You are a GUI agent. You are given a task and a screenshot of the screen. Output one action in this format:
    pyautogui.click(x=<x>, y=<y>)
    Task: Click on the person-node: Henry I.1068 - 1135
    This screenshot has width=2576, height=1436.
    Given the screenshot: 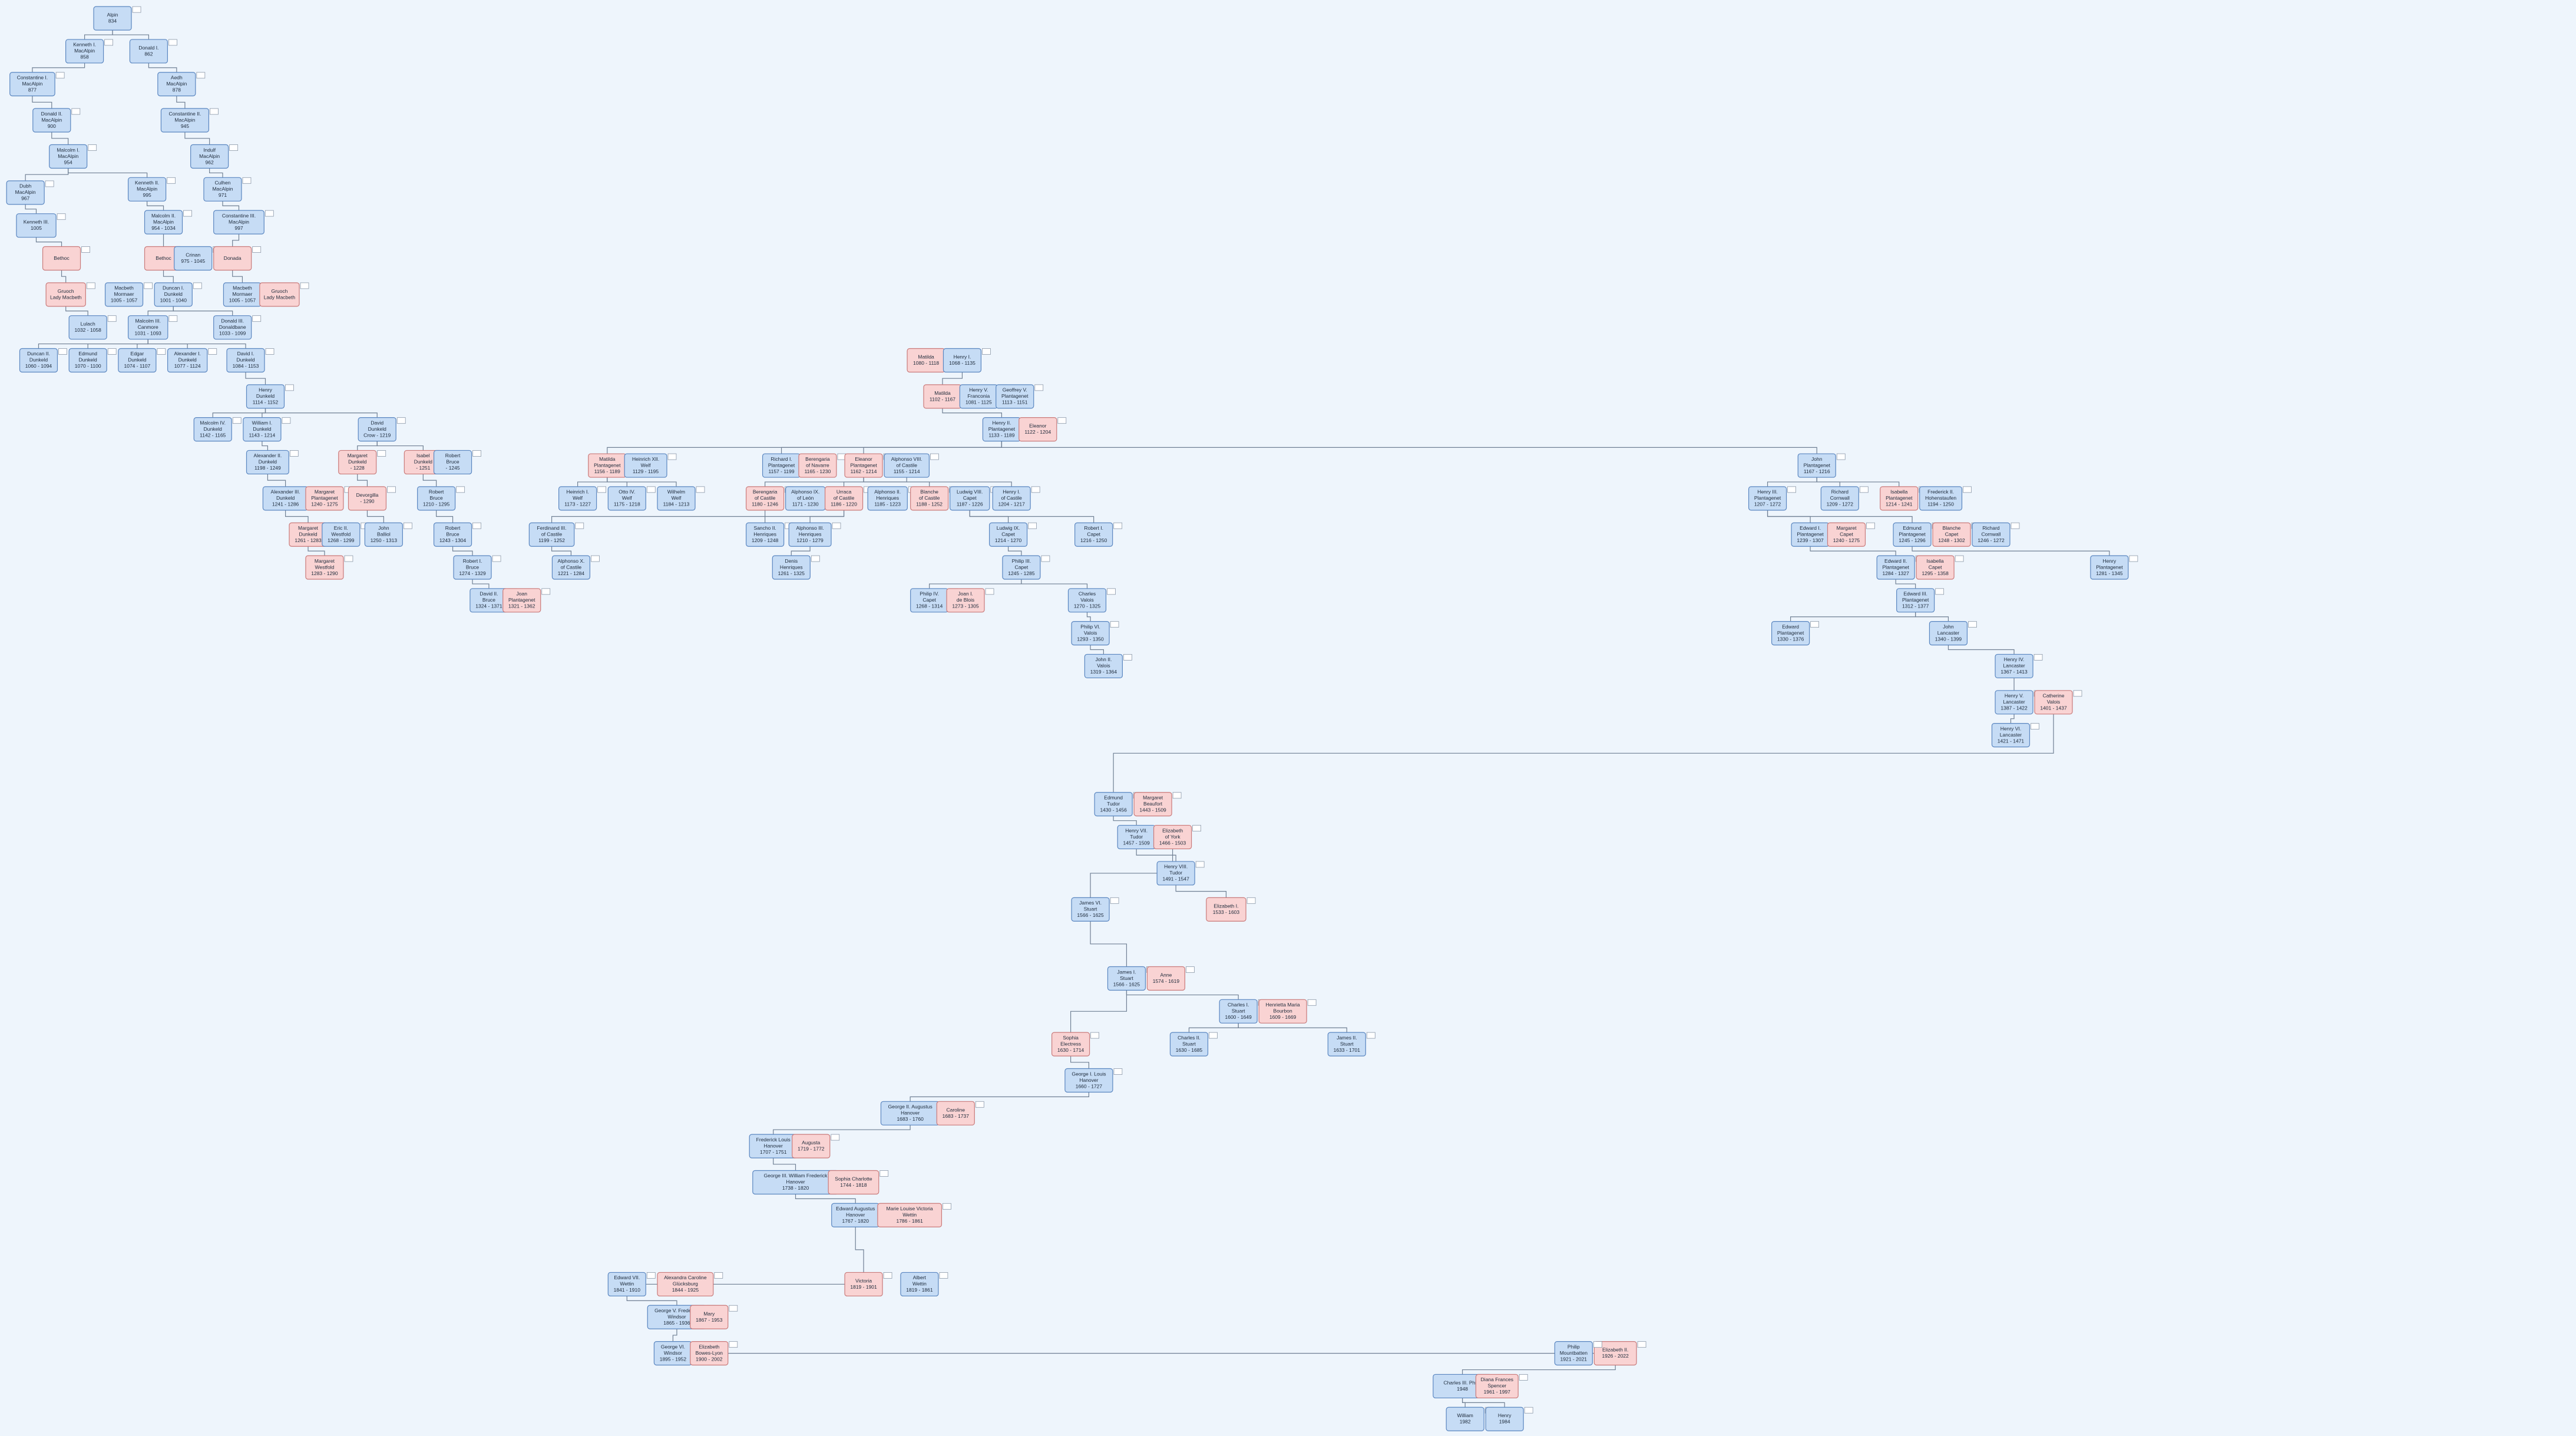 What is the action you would take?
    pyautogui.click(x=967, y=360)
    